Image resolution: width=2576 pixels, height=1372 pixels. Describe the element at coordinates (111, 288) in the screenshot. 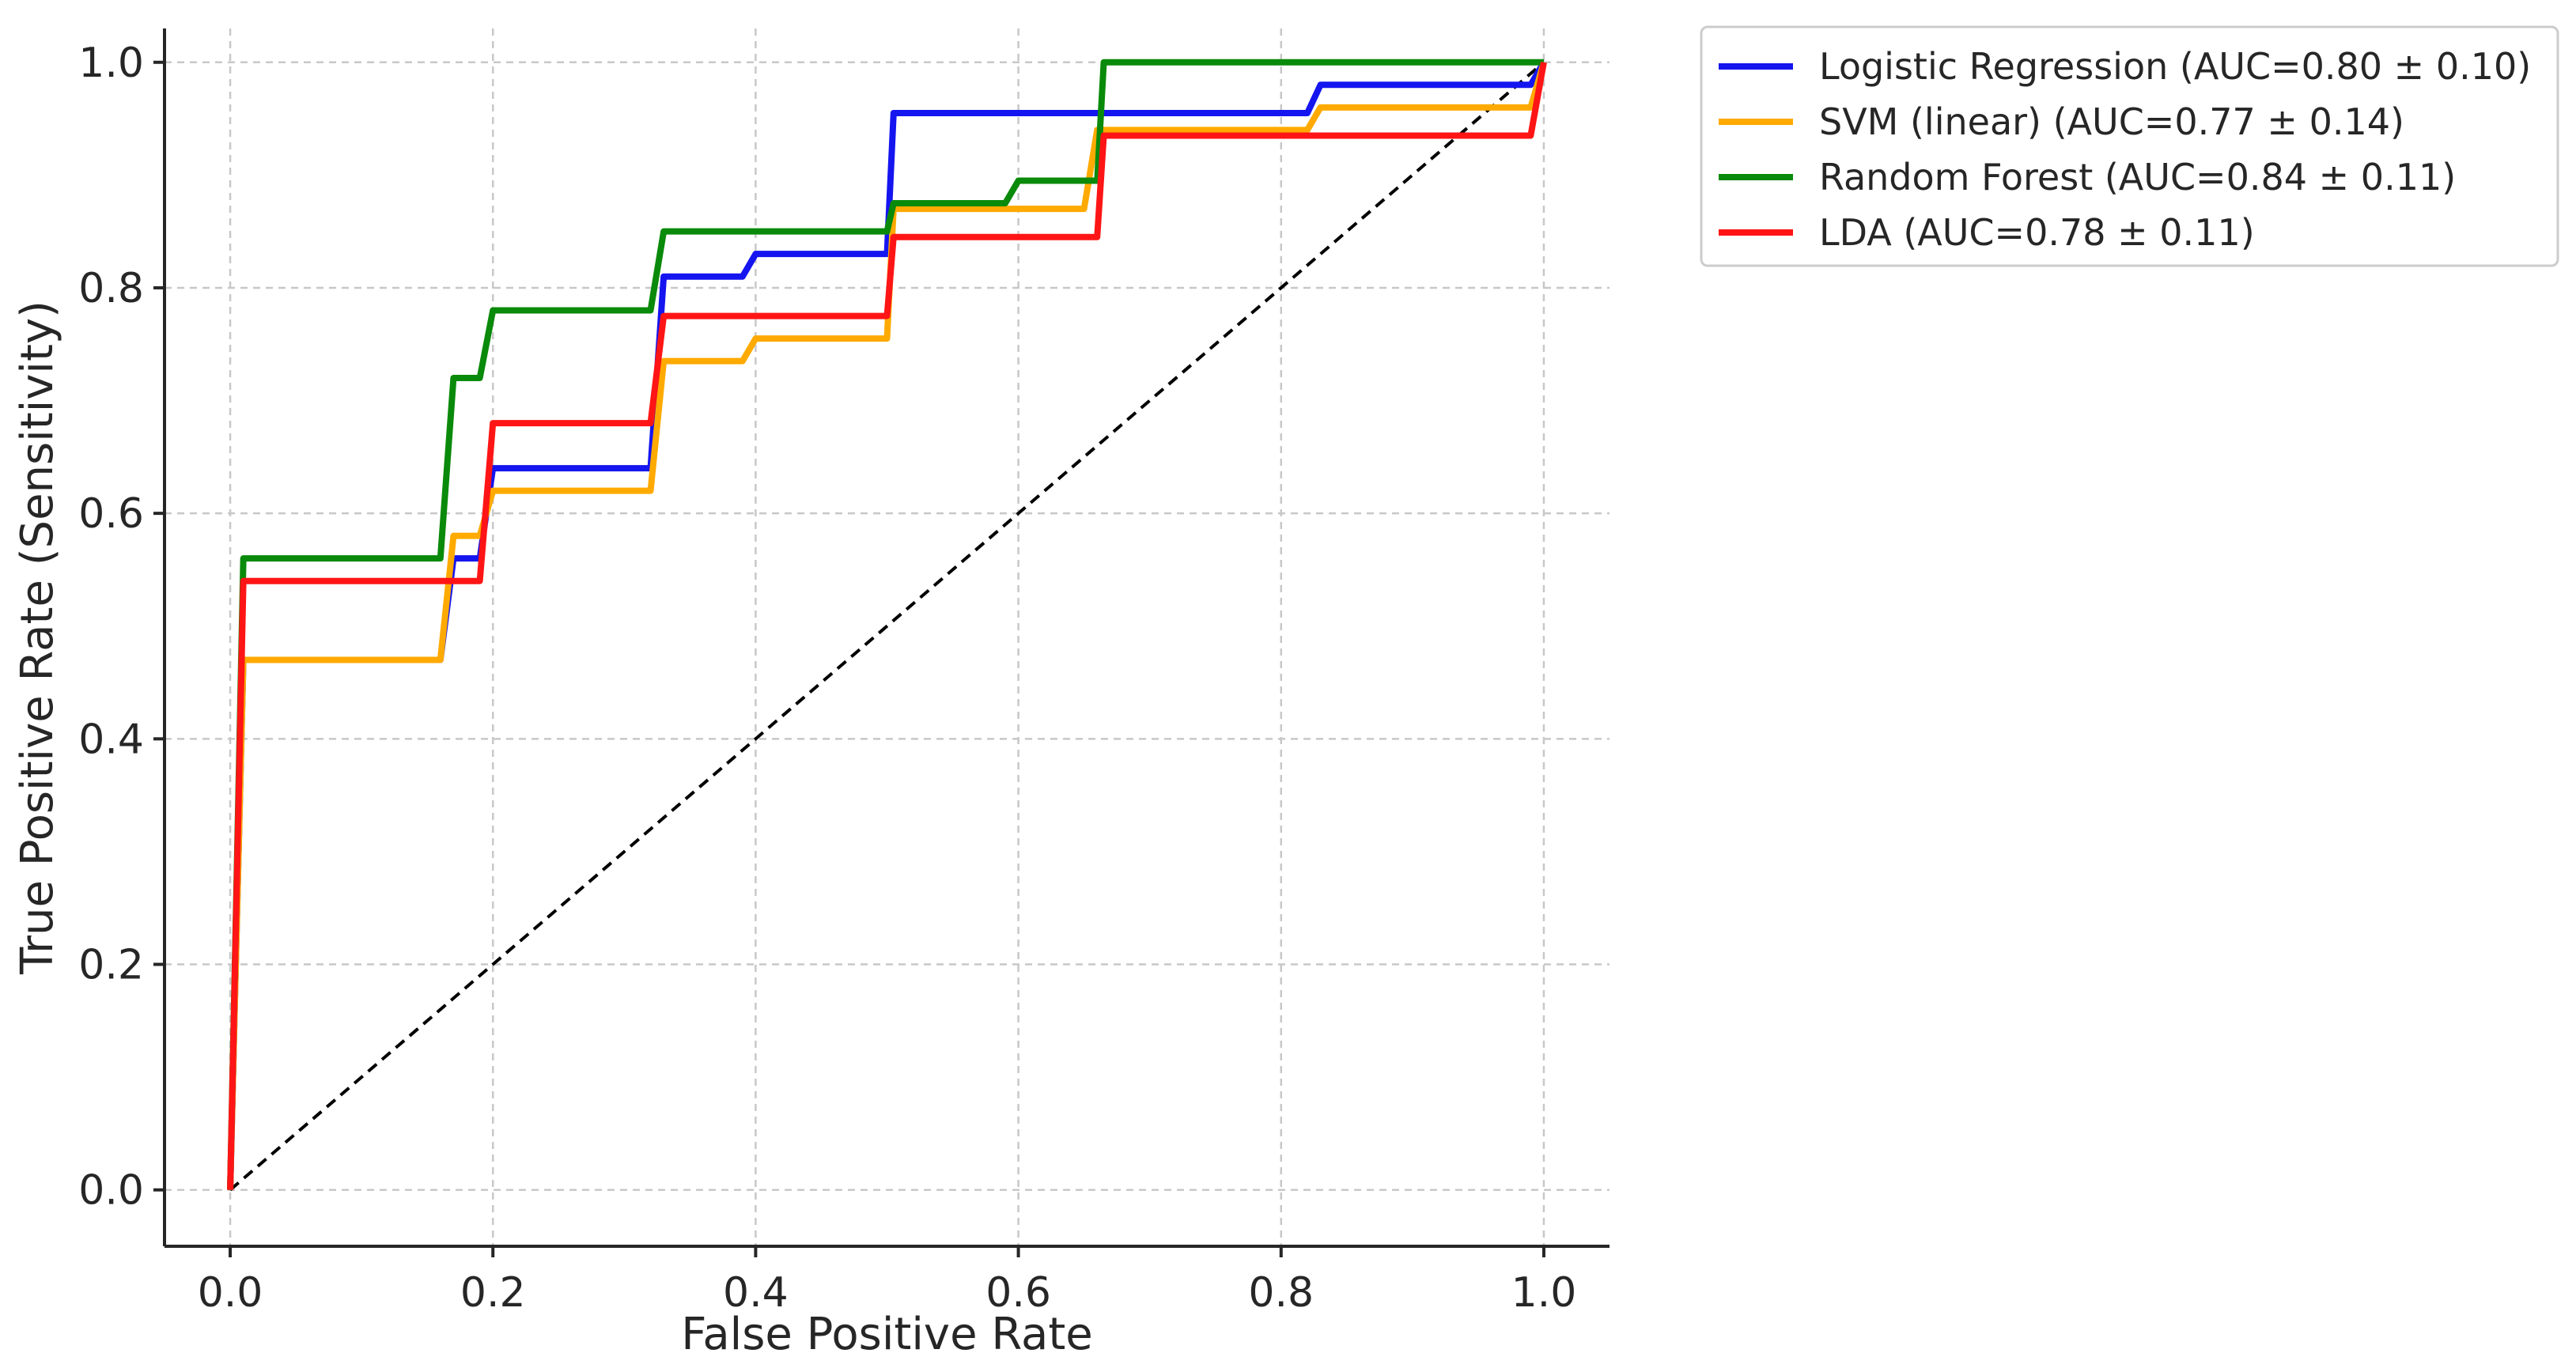

I see `y-tick-label: 0.8` at that location.